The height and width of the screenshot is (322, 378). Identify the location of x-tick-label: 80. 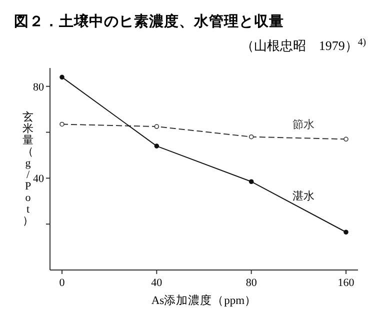
(252, 283).